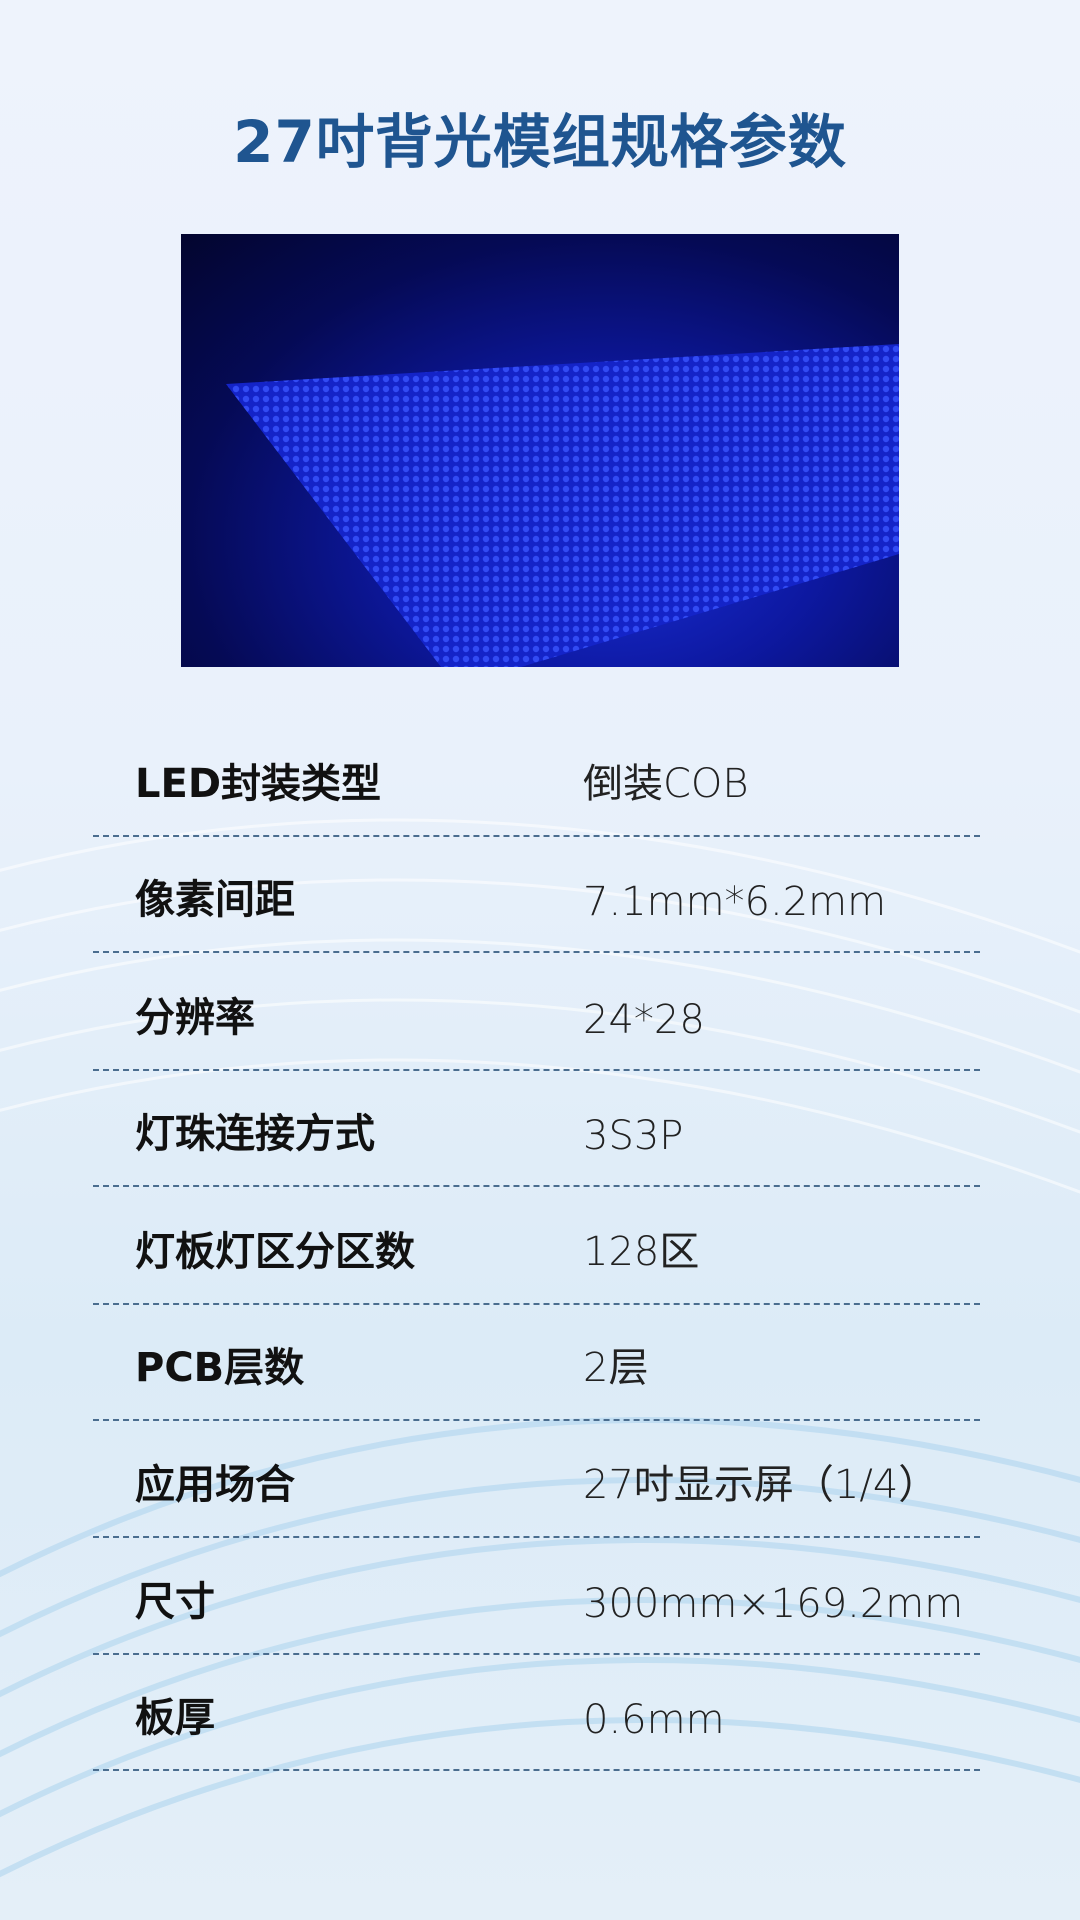  Describe the element at coordinates (536, 1712) in the screenshot. I see `spec-row: 板厚 0.6mm` at that location.